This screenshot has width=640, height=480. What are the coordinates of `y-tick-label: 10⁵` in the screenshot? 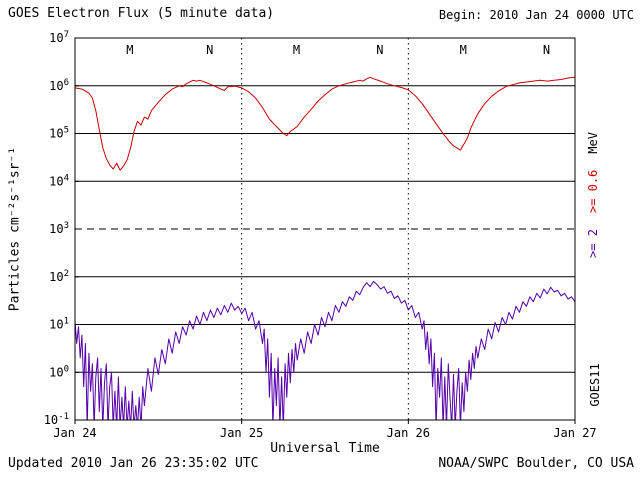 It's located at (59, 133).